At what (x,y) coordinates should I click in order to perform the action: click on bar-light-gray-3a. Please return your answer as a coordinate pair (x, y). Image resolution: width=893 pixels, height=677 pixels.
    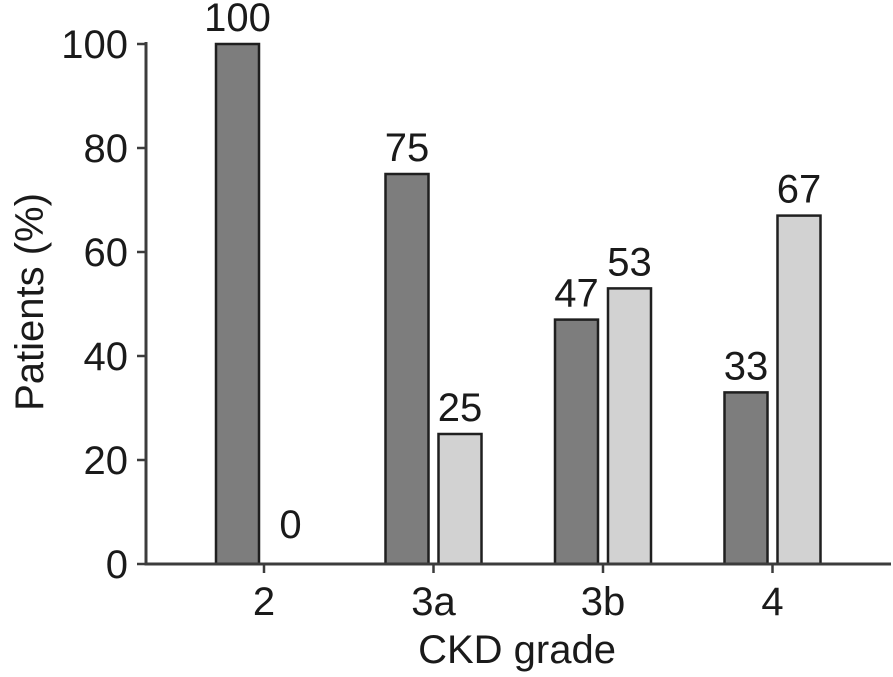
    Looking at the image, I should click on (460, 499).